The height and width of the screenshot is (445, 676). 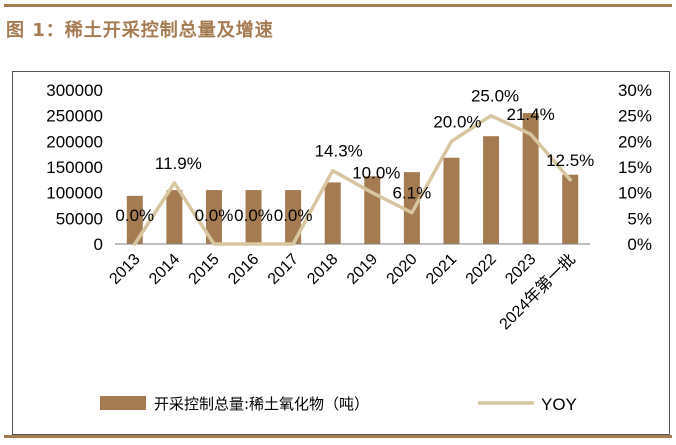 What do you see at coordinates (491, 190) in the screenshot?
I see `bar-2022` at bounding box center [491, 190].